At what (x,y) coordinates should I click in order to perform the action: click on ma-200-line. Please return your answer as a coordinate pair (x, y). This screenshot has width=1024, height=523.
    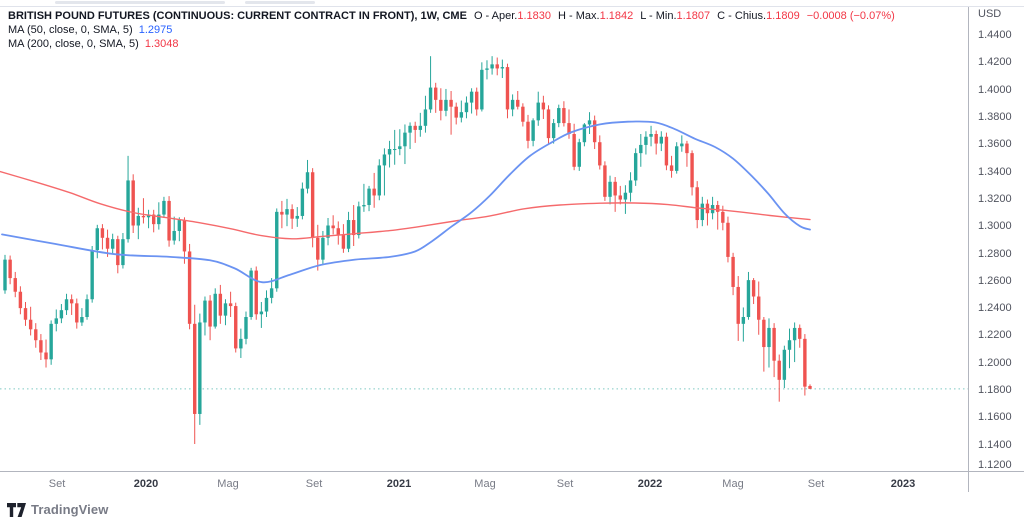
    Looking at the image, I should click on (405, 205).